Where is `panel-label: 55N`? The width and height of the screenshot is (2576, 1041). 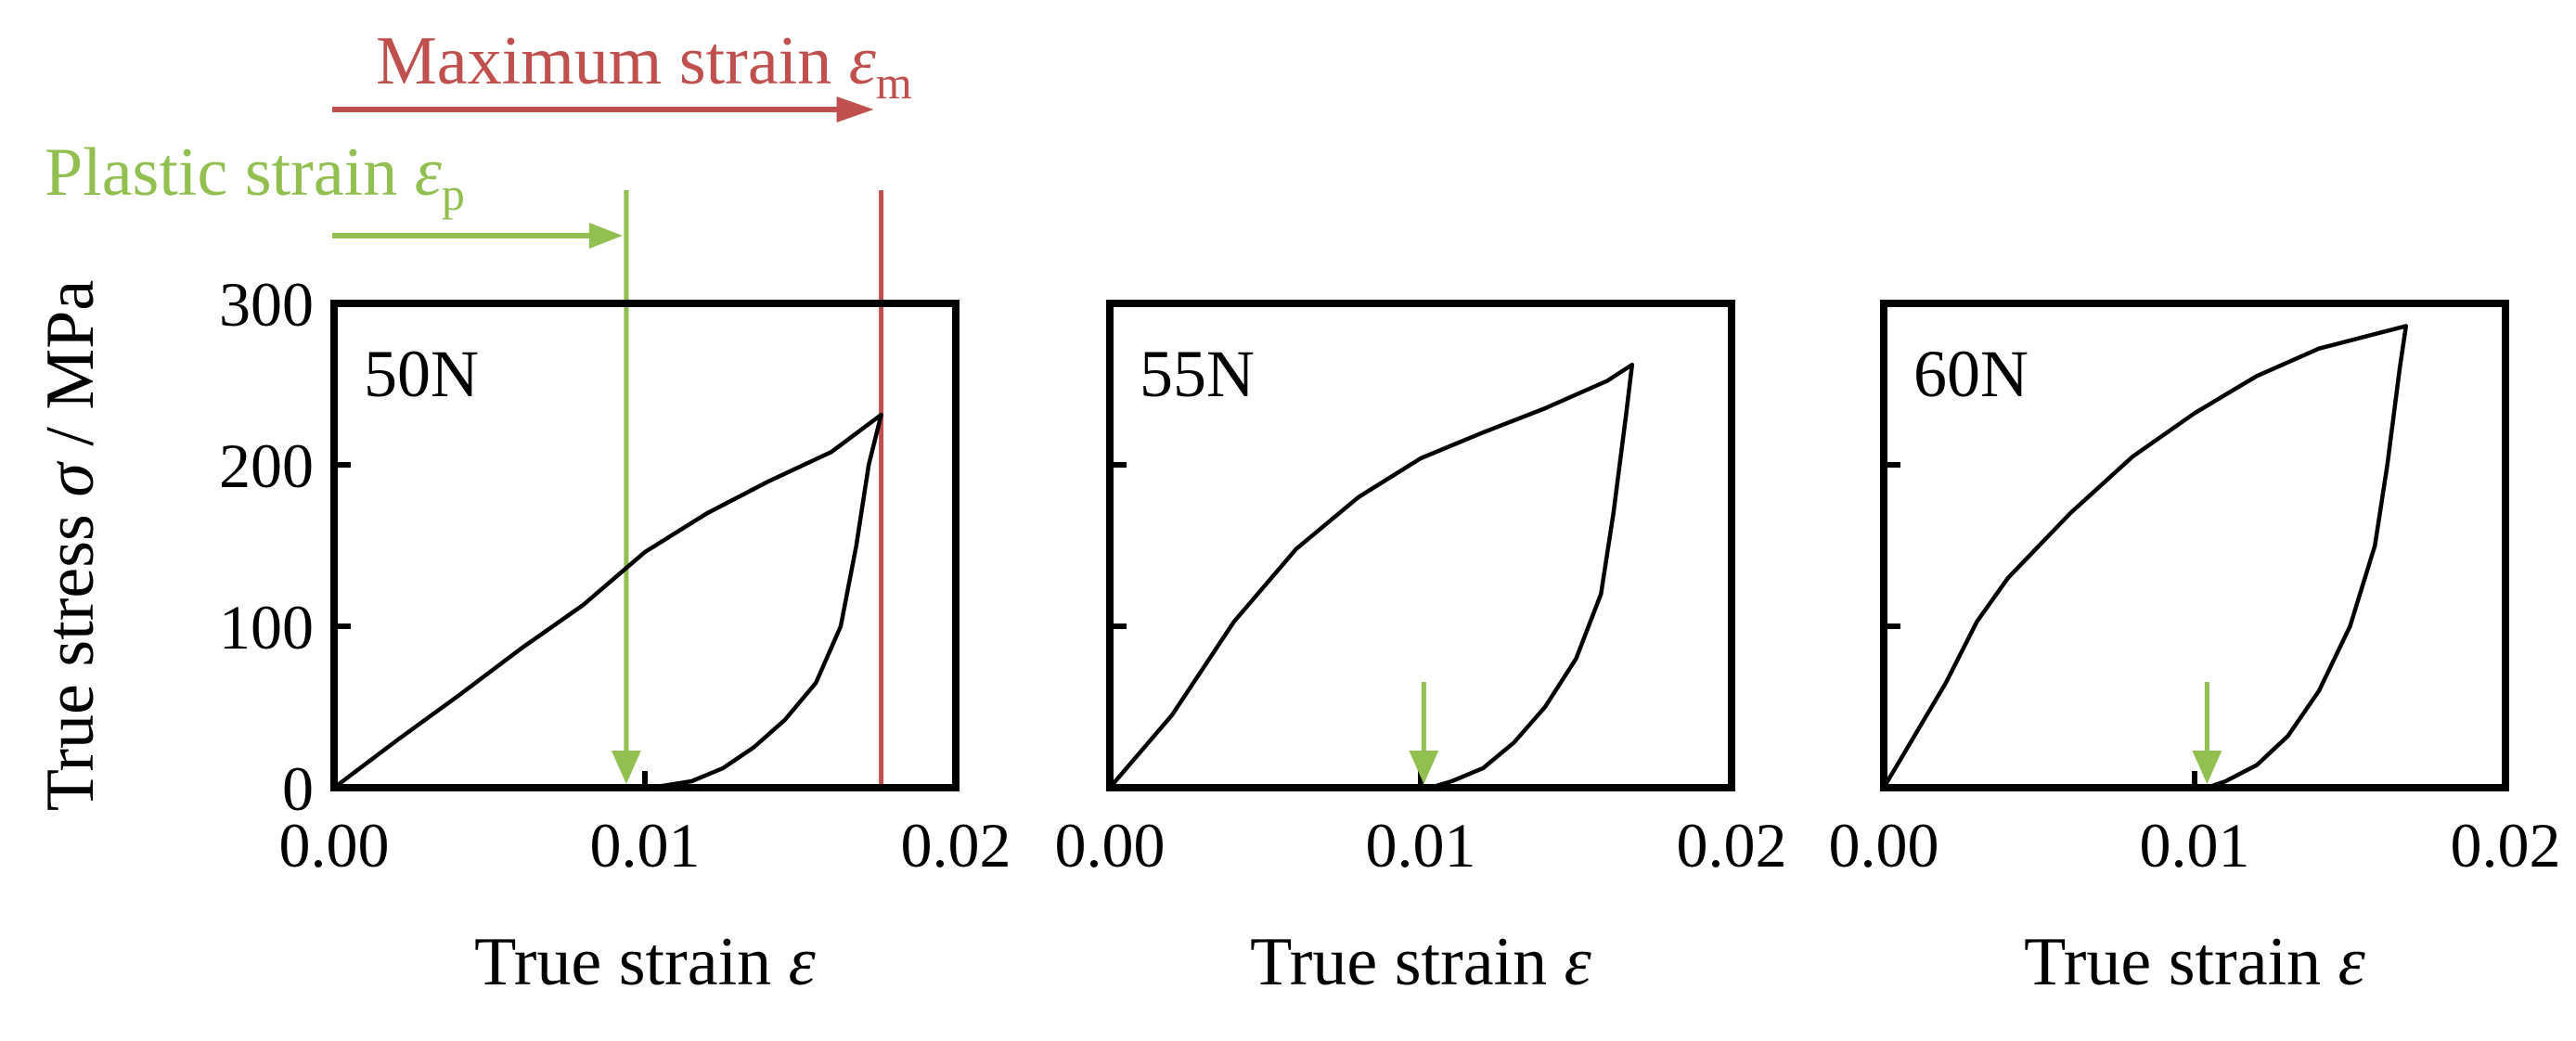
panel-label: 55N is located at coordinates (1197, 374).